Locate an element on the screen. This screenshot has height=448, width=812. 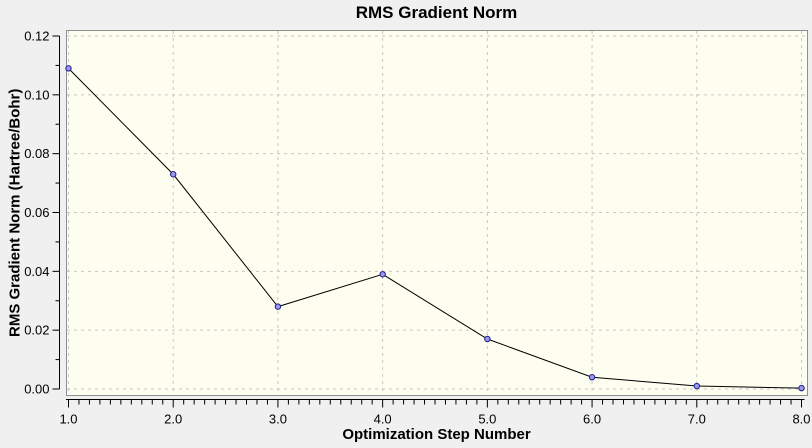
chart-title: RMS Gradient Norm is located at coordinates (436, 12).